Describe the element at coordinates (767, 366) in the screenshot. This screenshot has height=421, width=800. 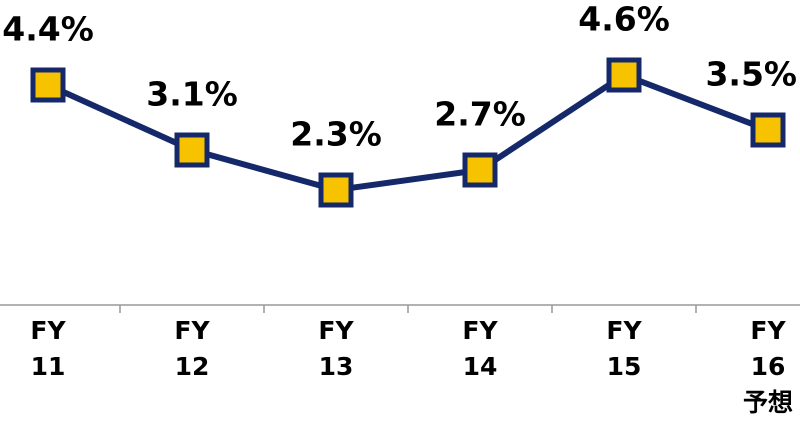
I see `x-tick-label: FY 16 予想` at that location.